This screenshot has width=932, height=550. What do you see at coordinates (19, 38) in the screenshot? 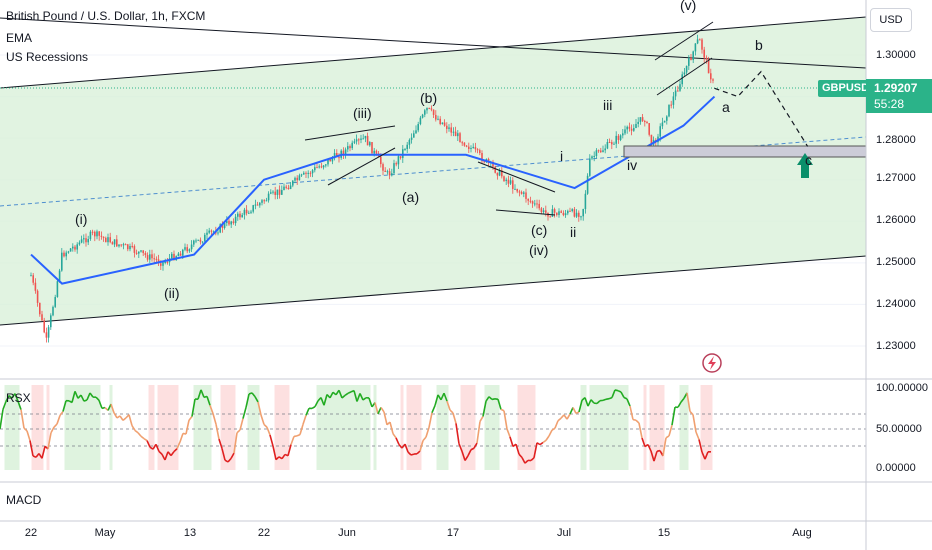
I see `ema-indicator-label: EMA` at bounding box center [19, 38].